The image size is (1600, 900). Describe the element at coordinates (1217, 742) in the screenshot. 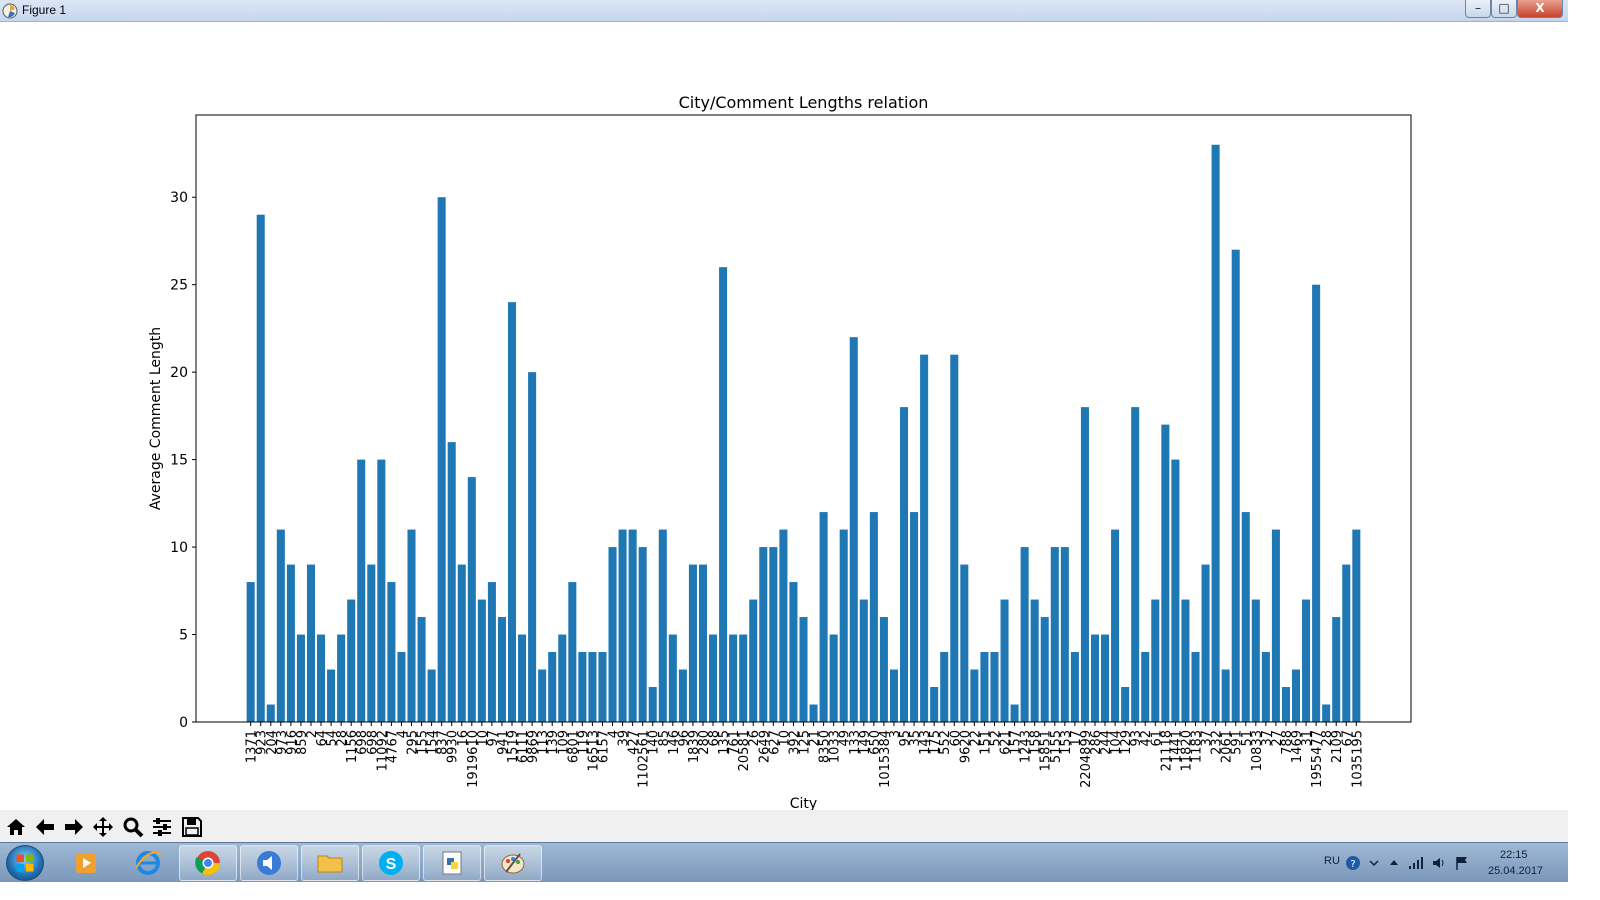

I see `x-tick-label: 232` at that location.